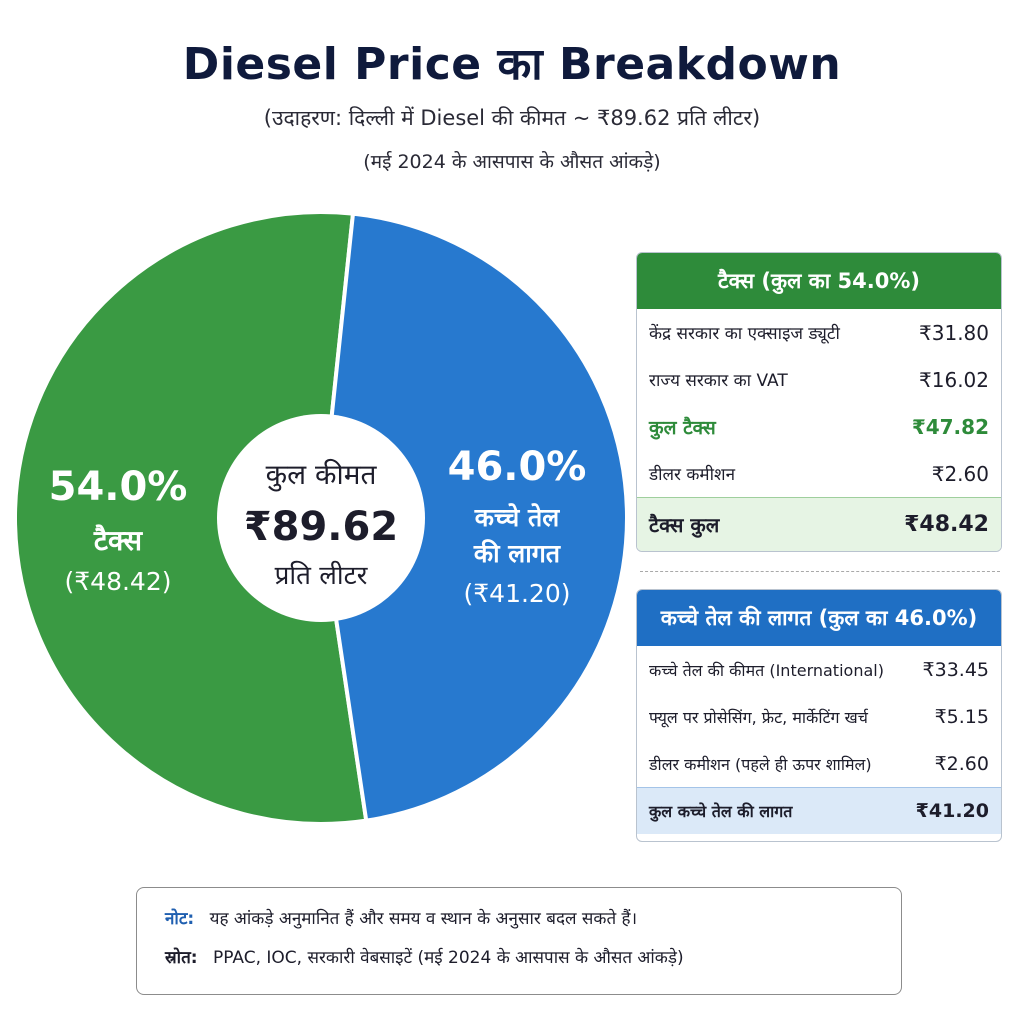  Describe the element at coordinates (954, 379) in the screenshot. I see `tax-row-value: ₹16.02` at that location.